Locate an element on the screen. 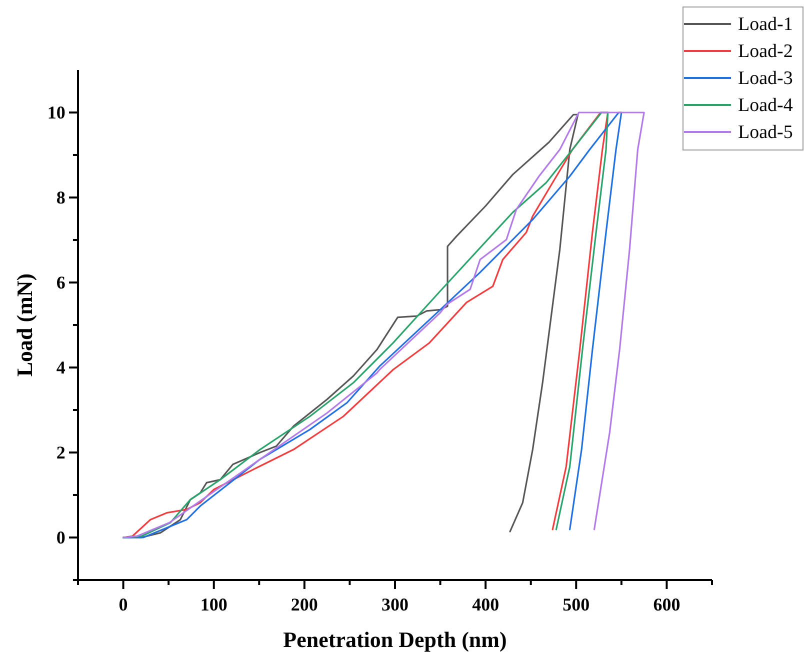 This screenshot has height=659, width=805. y-tick-label: 2 is located at coordinates (61, 452).